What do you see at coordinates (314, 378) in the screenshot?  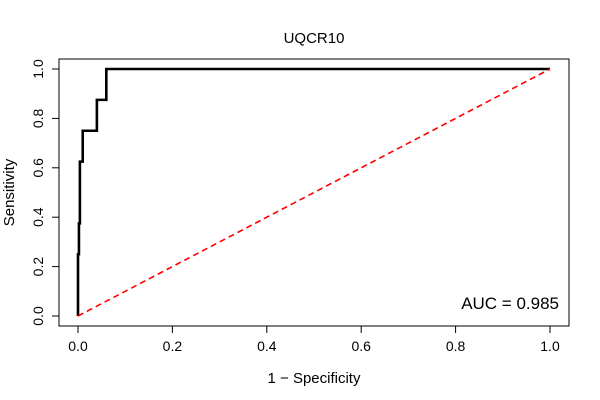 I see `x-axis-label: 1 − Specificity` at bounding box center [314, 378].